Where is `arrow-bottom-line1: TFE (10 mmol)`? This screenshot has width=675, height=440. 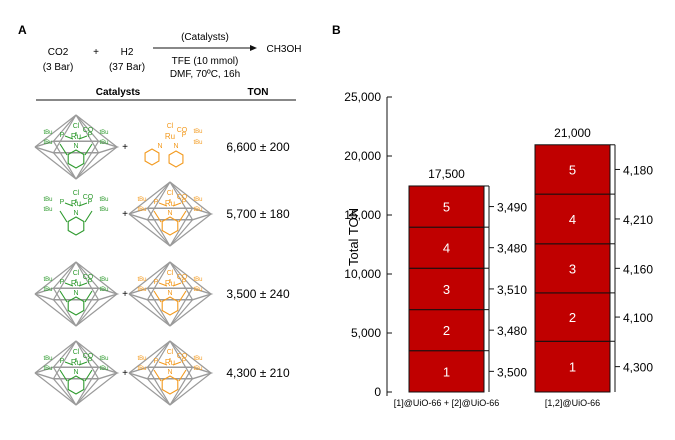 arrow-bottom-line1: TFE (10 mmol) is located at coordinates (205, 61).